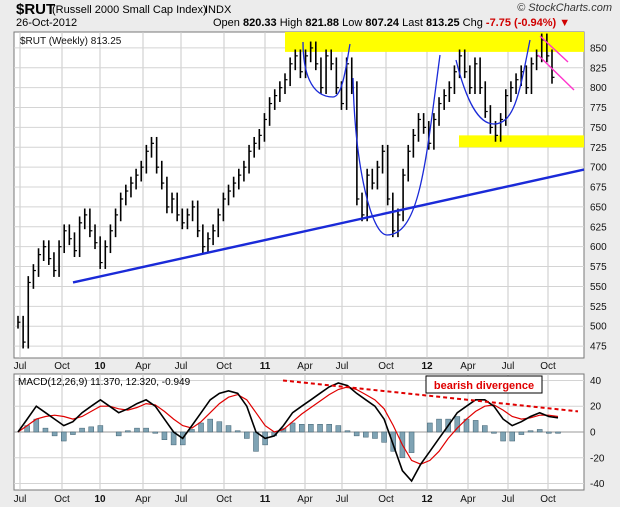 Image resolution: width=620 pixels, height=507 pixels. Describe the element at coordinates (100, 499) in the screenshot. I see `macd-x-tick-label: 10` at that location.